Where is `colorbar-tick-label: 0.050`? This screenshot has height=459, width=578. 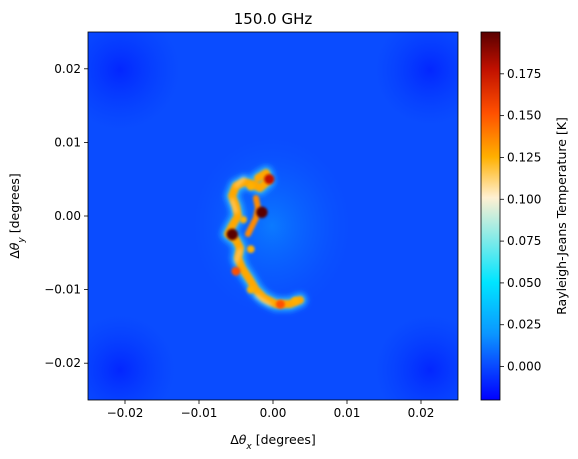
colorbar-tick-label: 0.050 is located at coordinates (524, 283).